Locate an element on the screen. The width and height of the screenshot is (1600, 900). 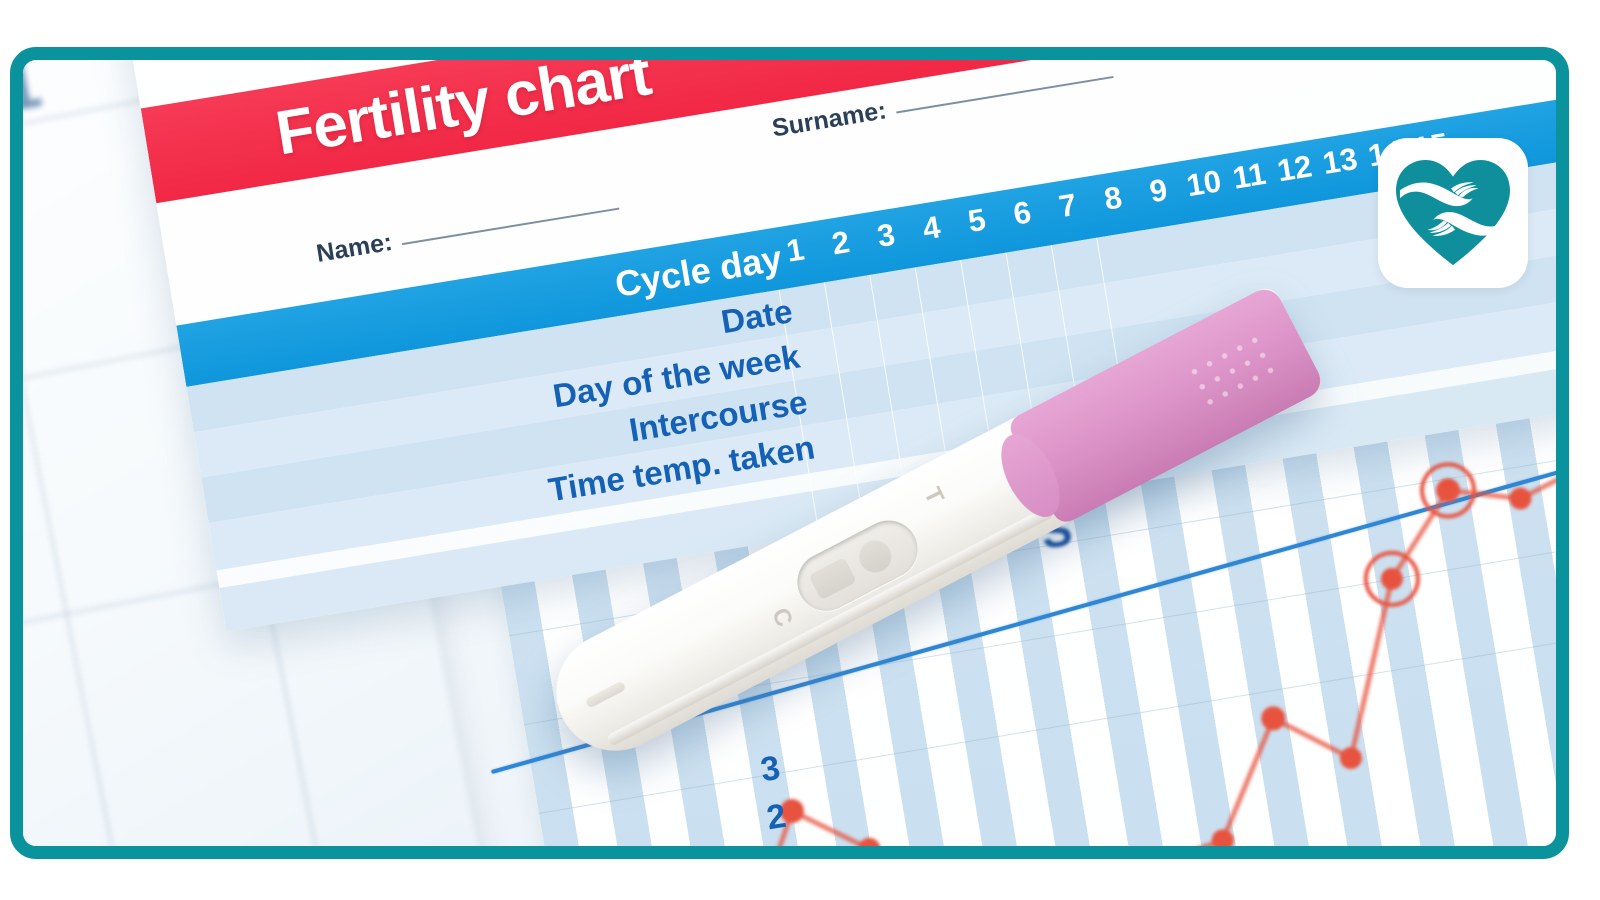
cycle-day-cell: 8 is located at coordinates (1113, 198).